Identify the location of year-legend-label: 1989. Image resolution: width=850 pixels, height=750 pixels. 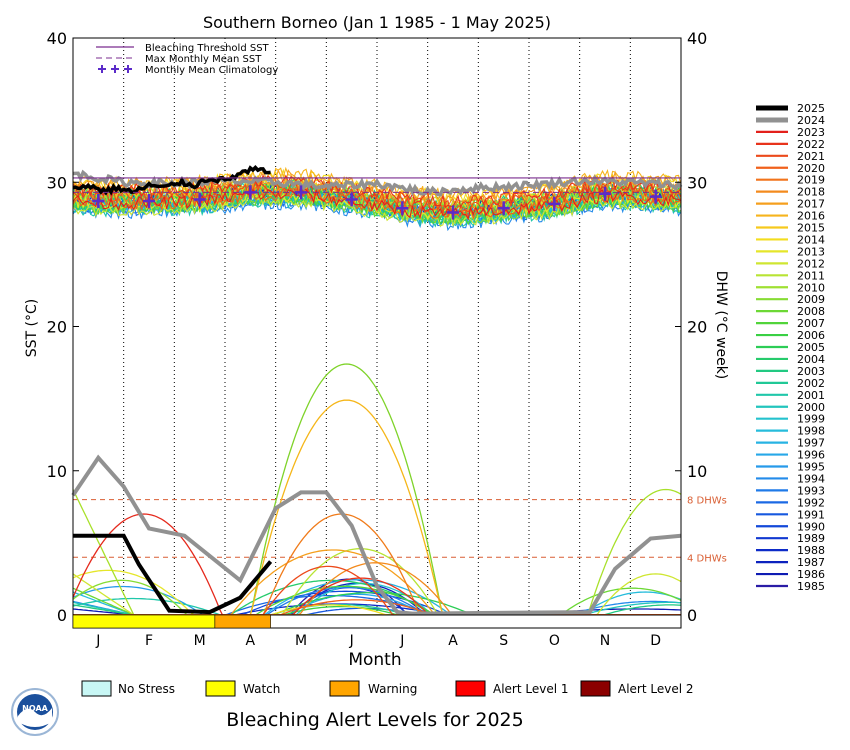
(811, 538).